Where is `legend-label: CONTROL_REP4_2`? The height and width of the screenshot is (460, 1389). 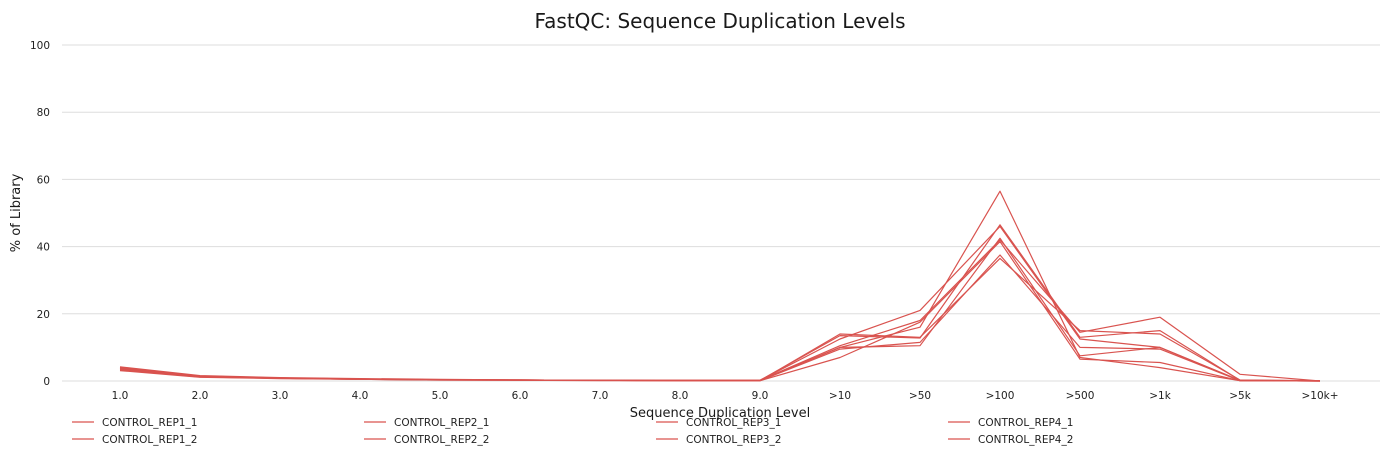 legend-label: CONTROL_REP4_2 is located at coordinates (1025, 440).